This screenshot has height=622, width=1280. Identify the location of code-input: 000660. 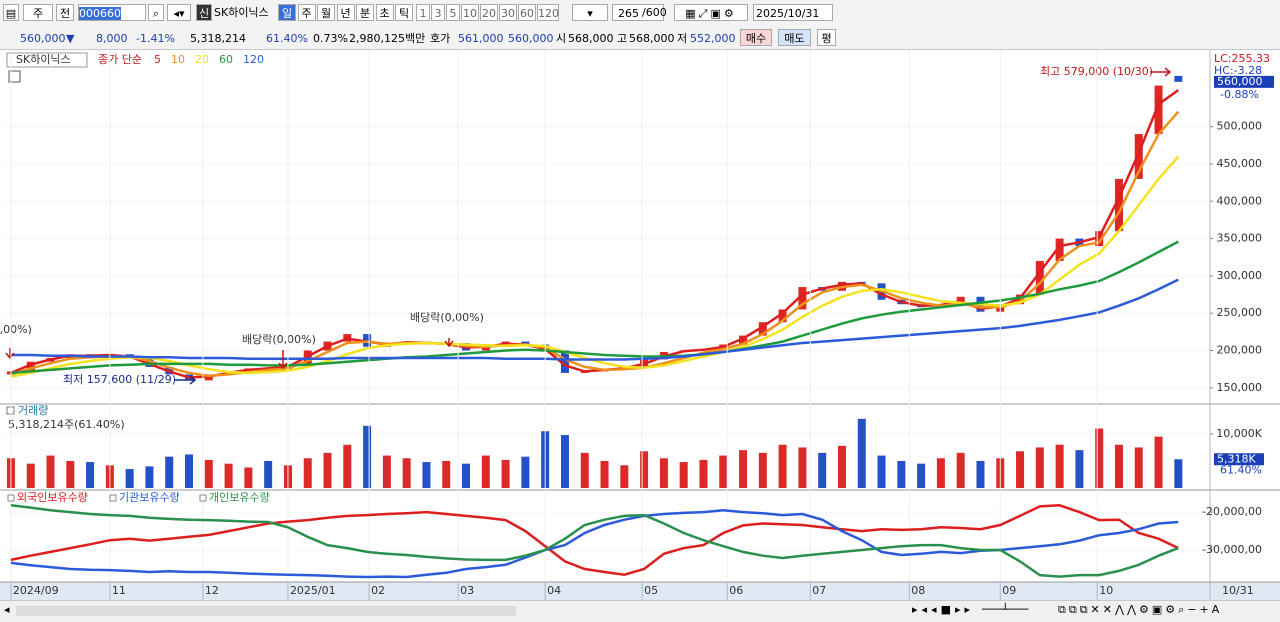
(112, 12).